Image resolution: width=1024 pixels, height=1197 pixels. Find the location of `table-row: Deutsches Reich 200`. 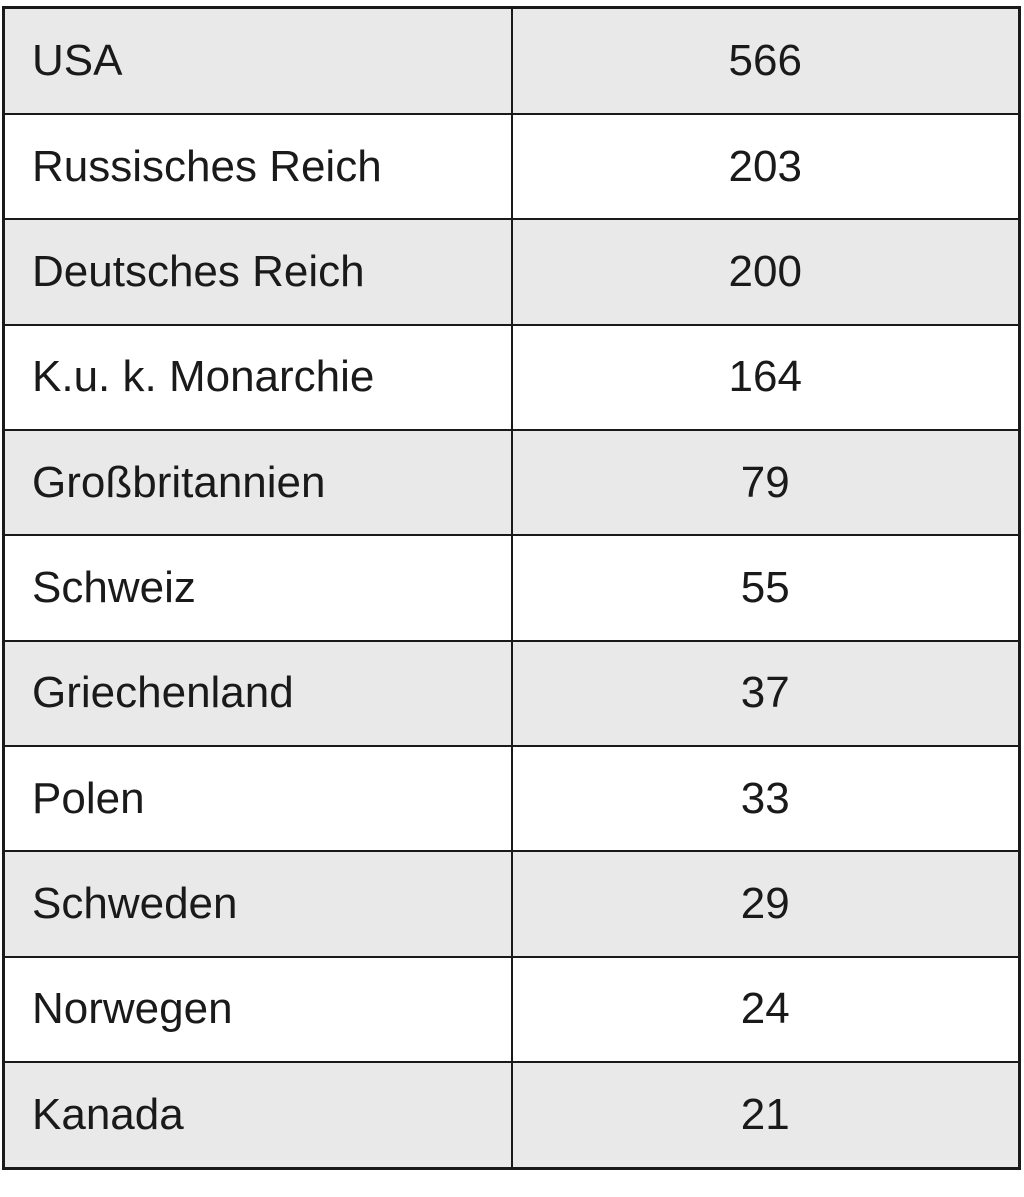

table-row: Deutsches Reich 200 is located at coordinates (511, 272).